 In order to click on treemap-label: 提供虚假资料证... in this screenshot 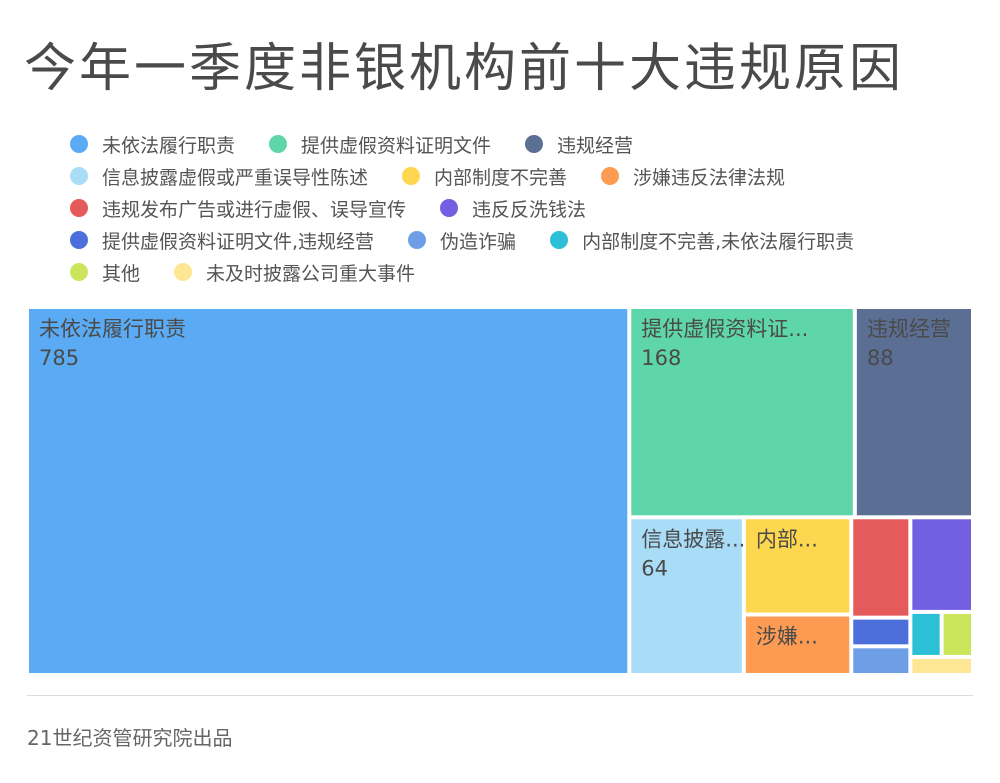, I will do `click(724, 329)`.